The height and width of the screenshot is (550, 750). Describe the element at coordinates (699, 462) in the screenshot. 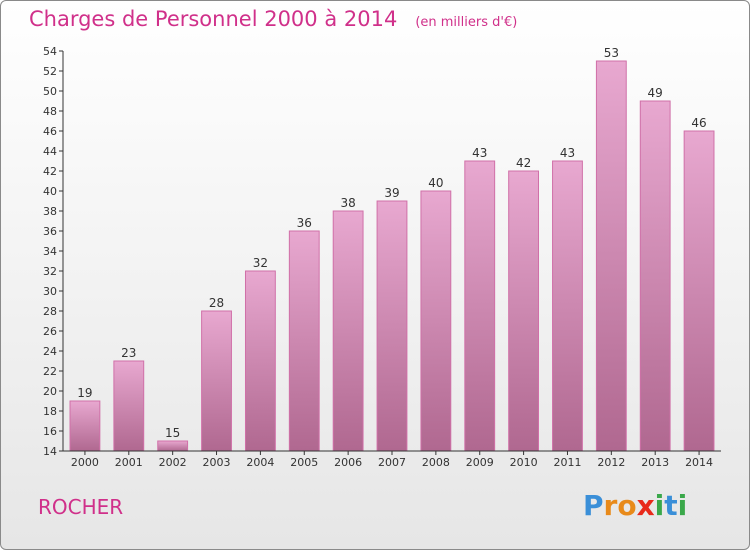

I see `x-tick-label: 2014` at that location.